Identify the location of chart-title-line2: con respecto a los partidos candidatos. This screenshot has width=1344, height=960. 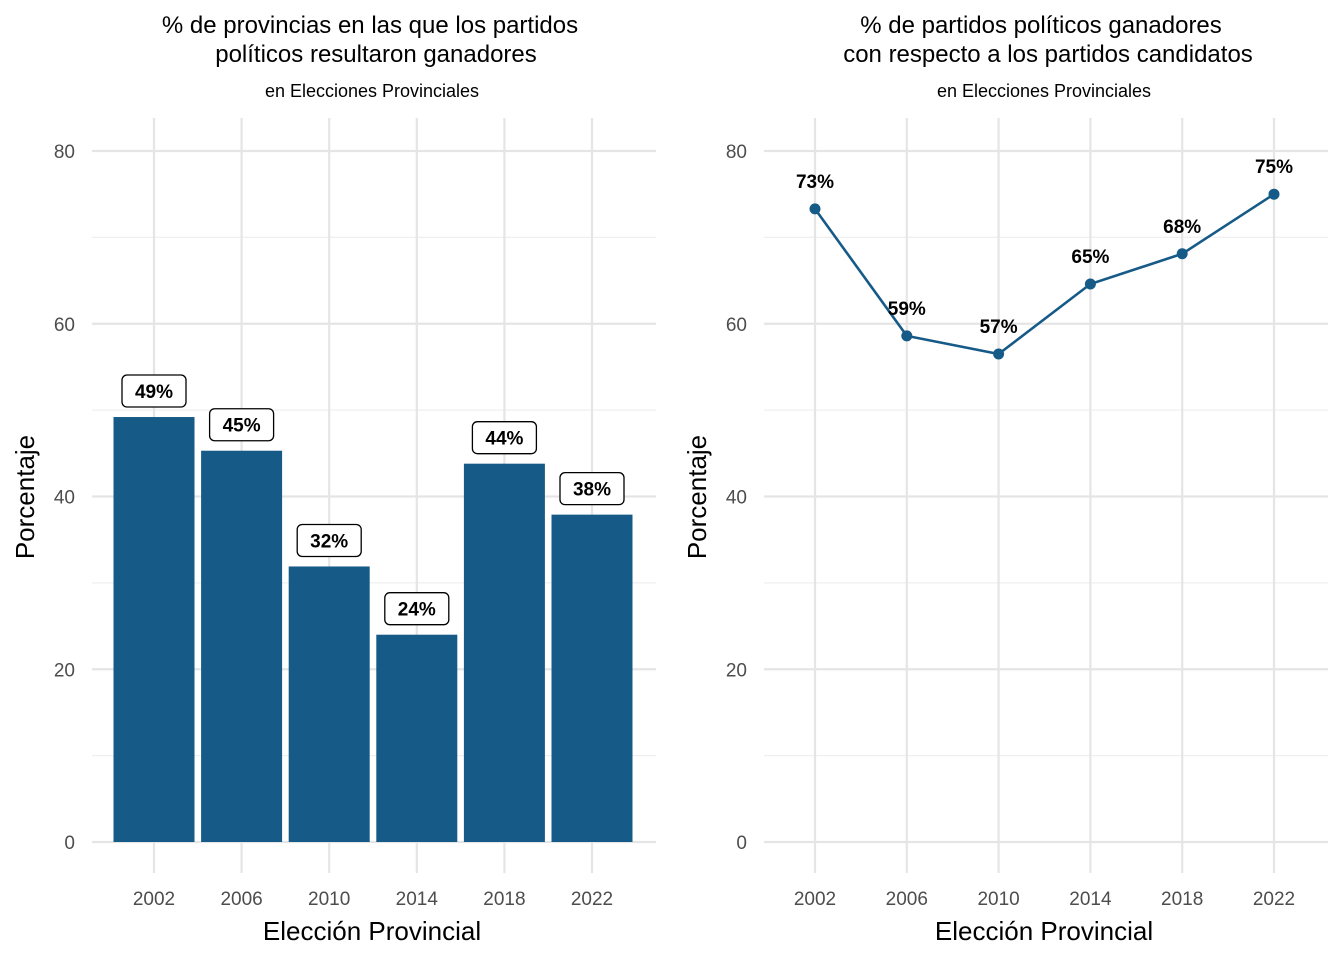
(1048, 54).